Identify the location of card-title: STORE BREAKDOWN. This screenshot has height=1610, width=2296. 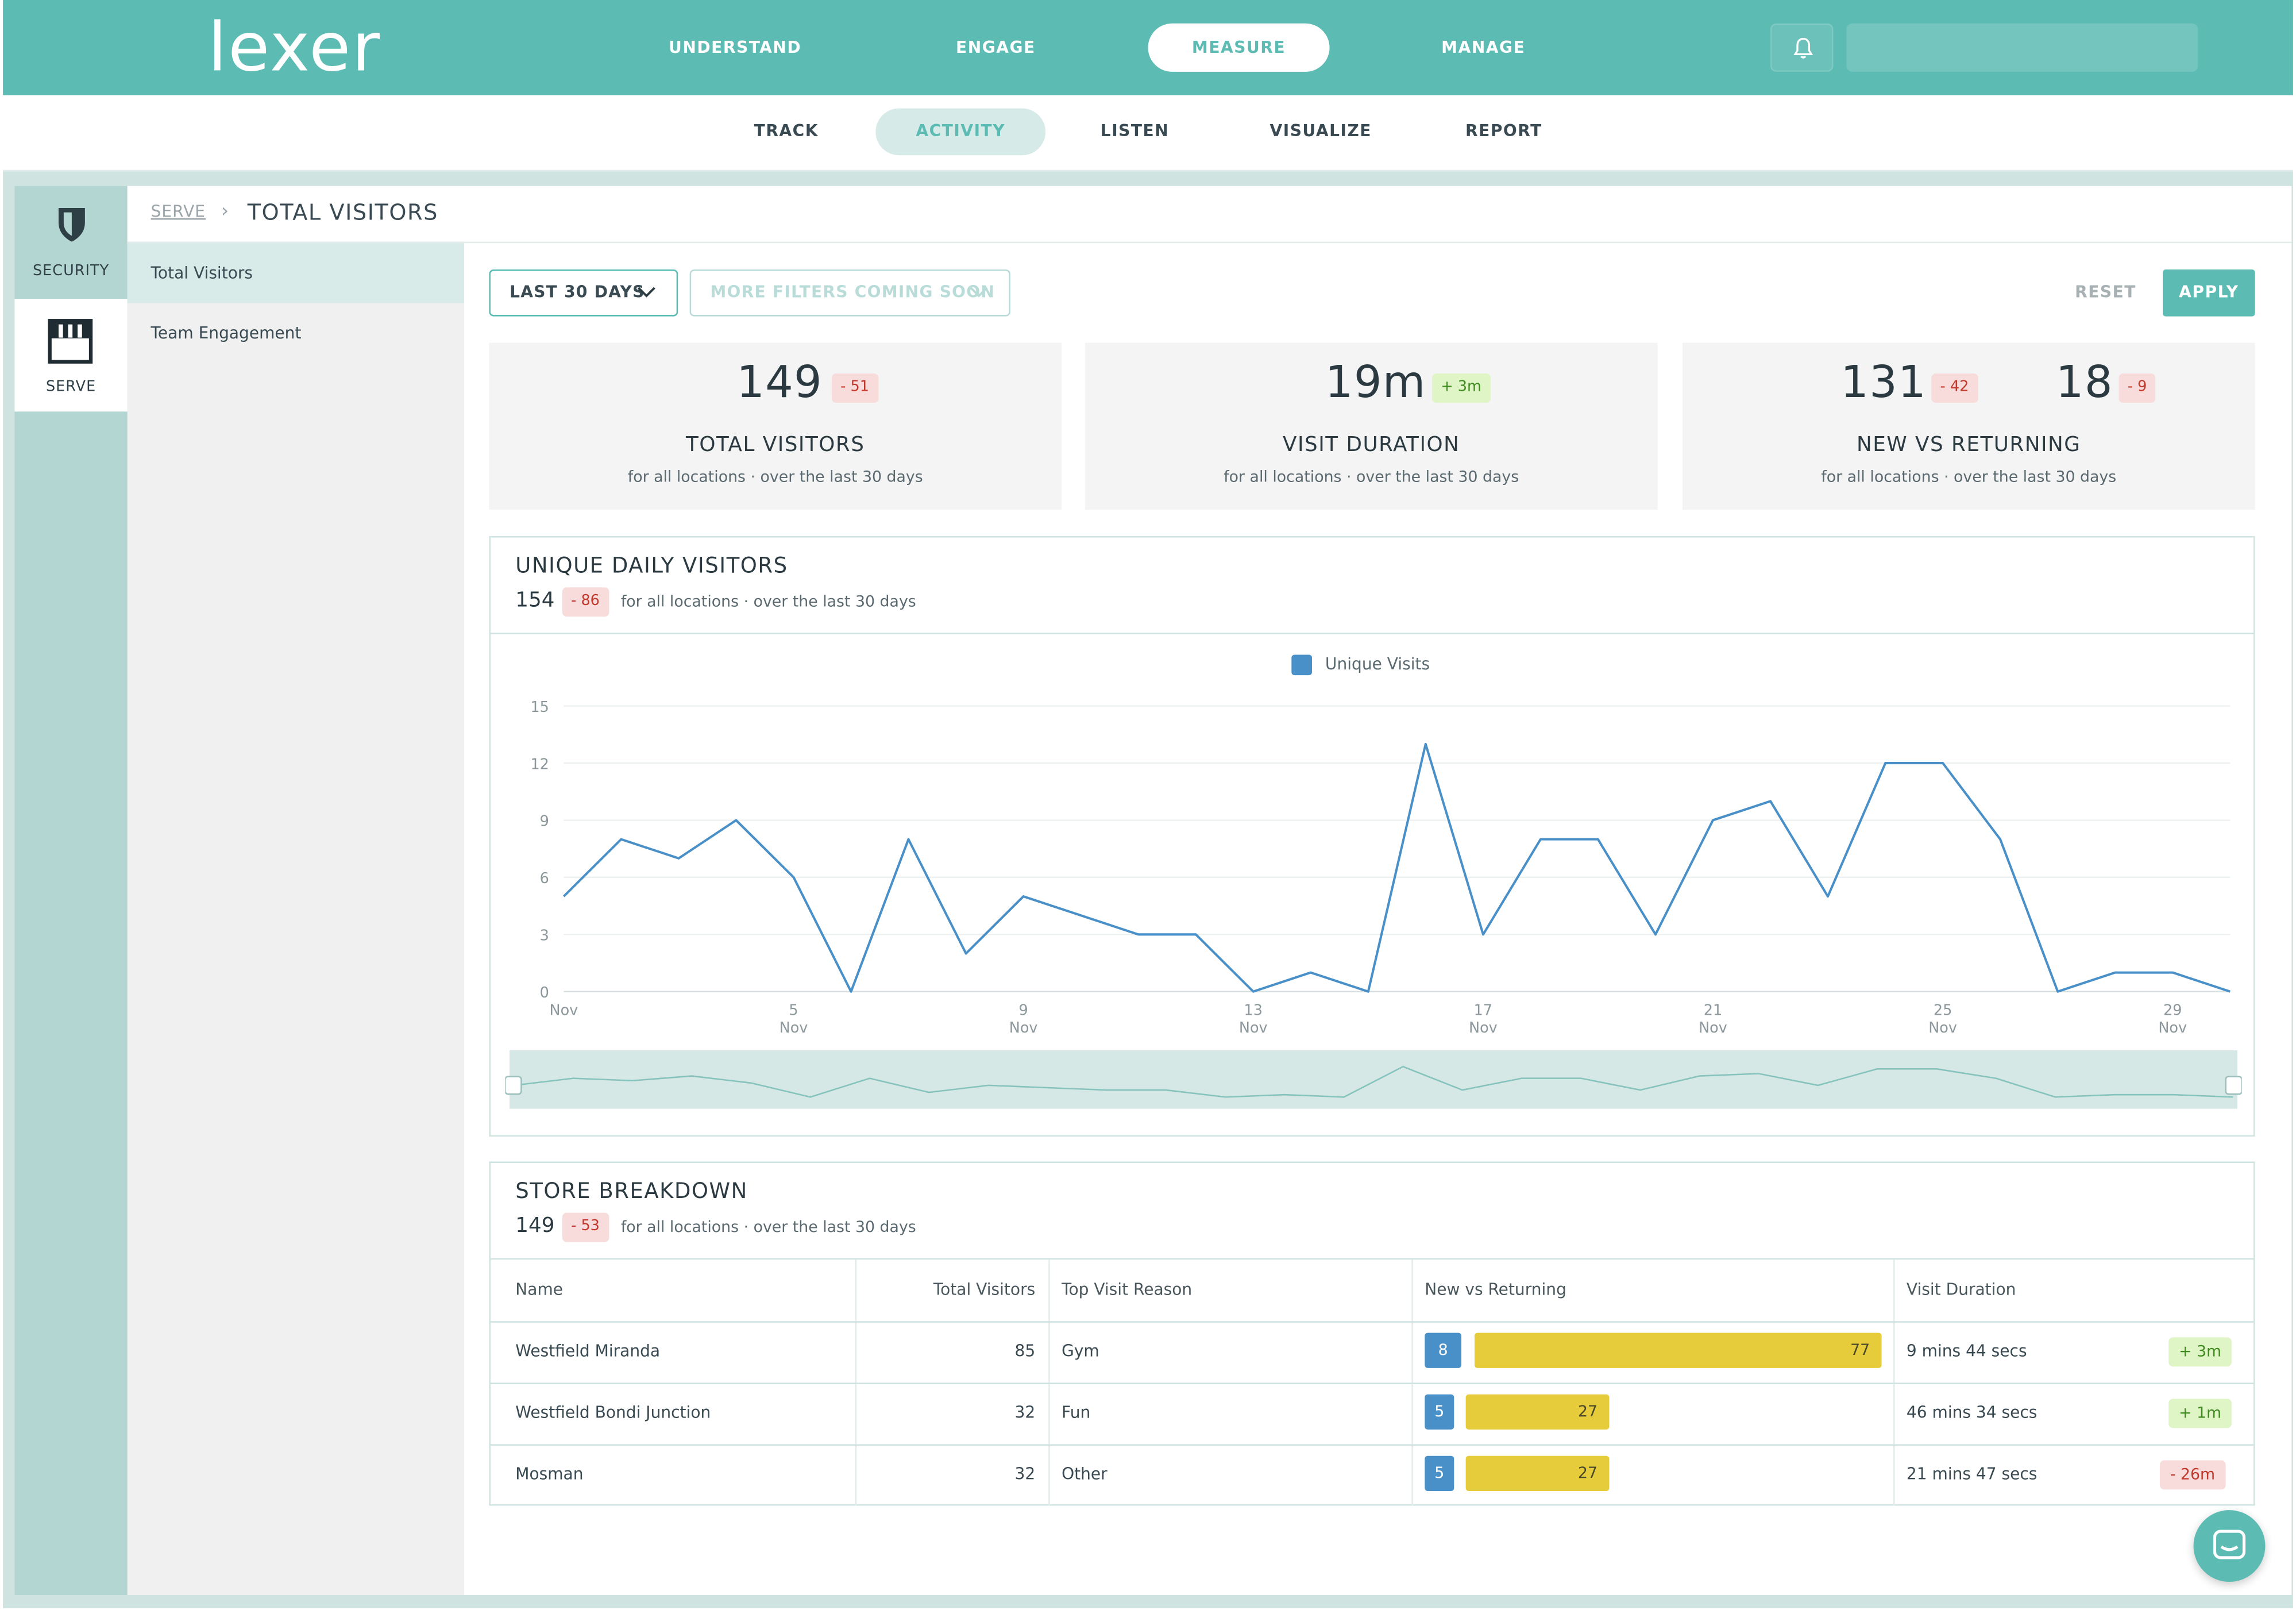
(631, 1192).